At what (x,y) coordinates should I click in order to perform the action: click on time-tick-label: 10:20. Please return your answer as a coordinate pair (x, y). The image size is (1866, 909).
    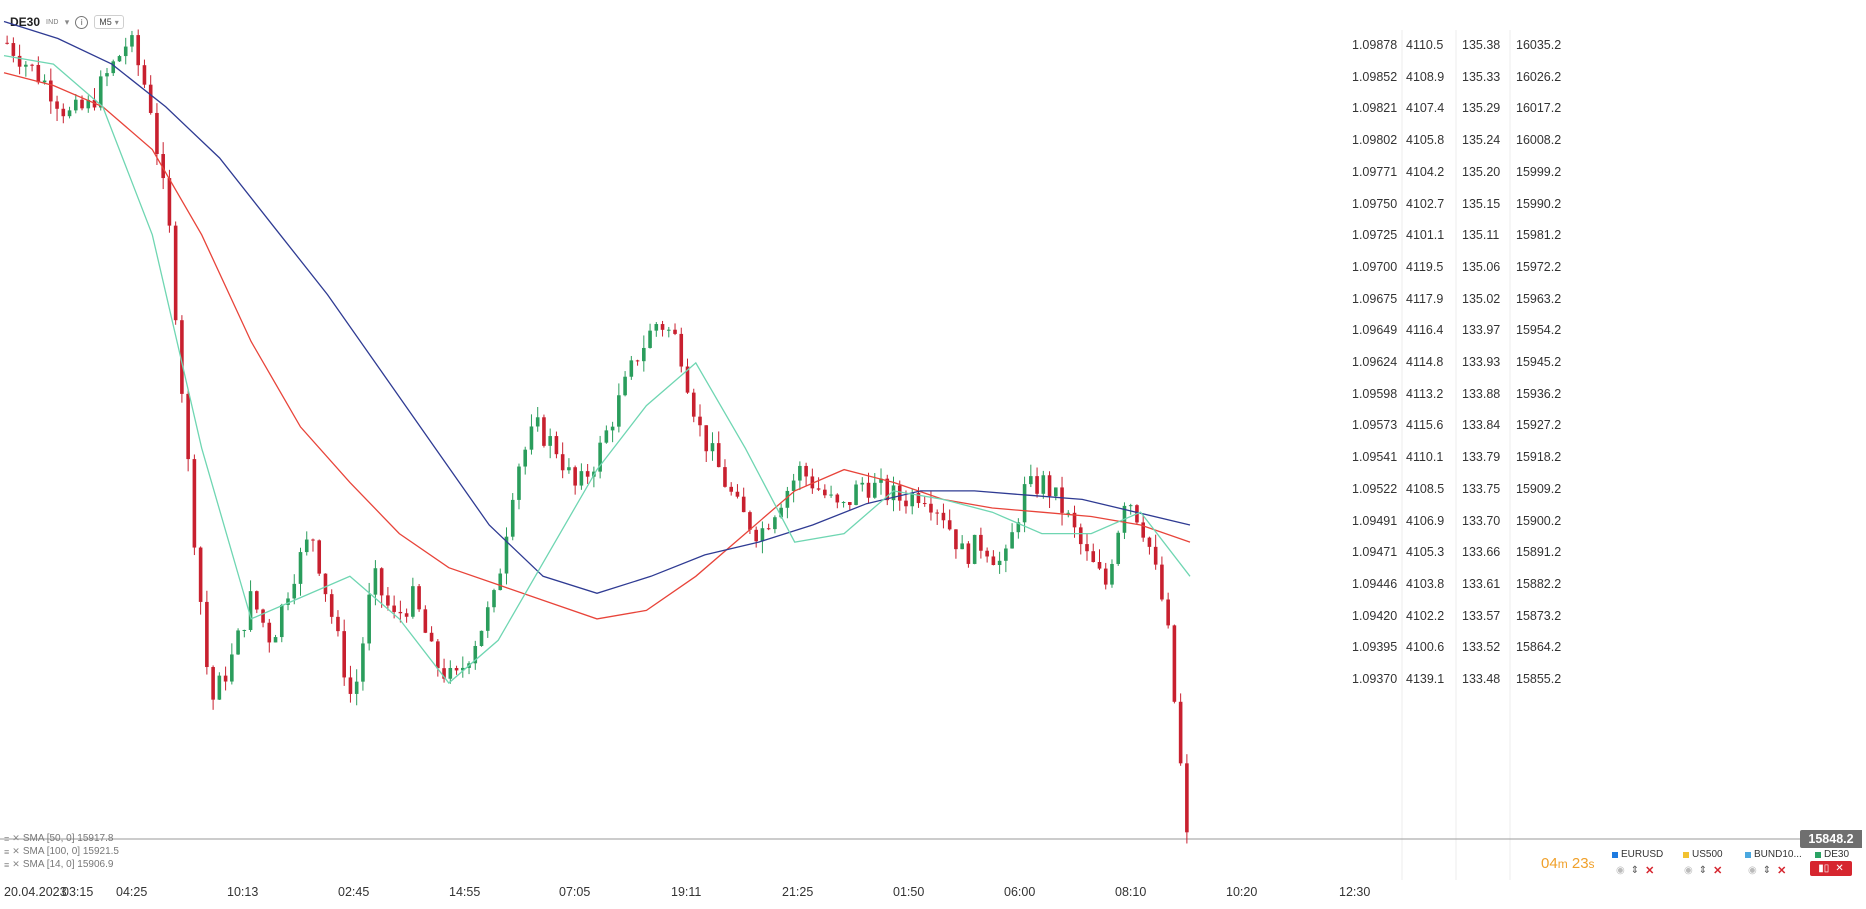
    Looking at the image, I should click on (1242, 892).